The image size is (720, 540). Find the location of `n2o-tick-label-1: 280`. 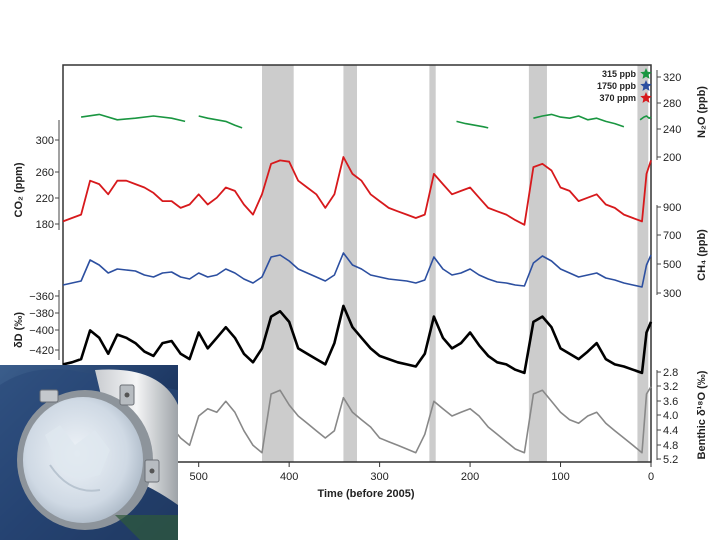

n2o-tick-label-1: 280 is located at coordinates (672, 104).